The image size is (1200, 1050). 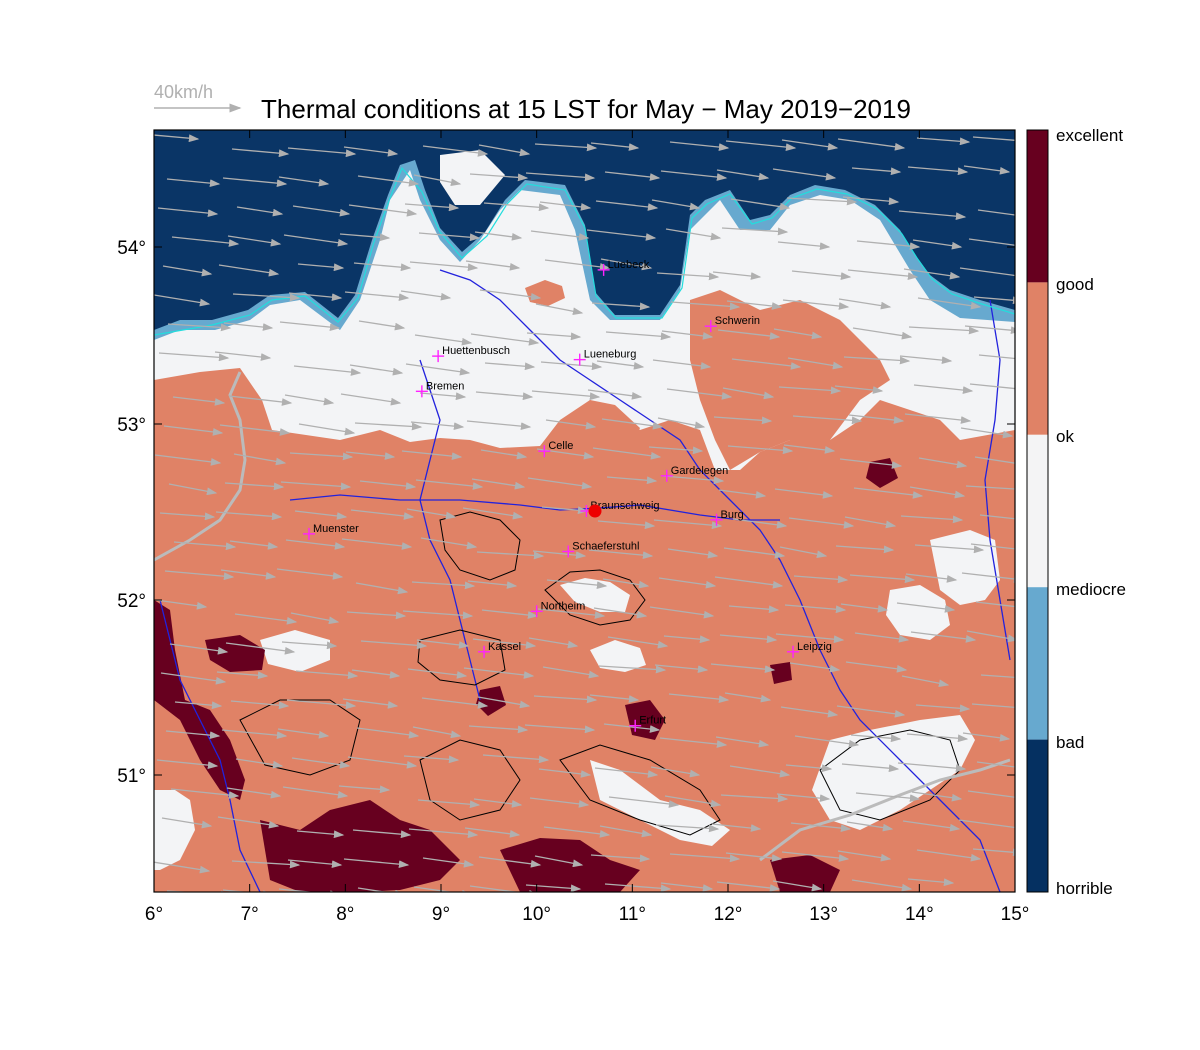 What do you see at coordinates (441, 914) in the screenshot?
I see `lon-tick-label: 9°` at bounding box center [441, 914].